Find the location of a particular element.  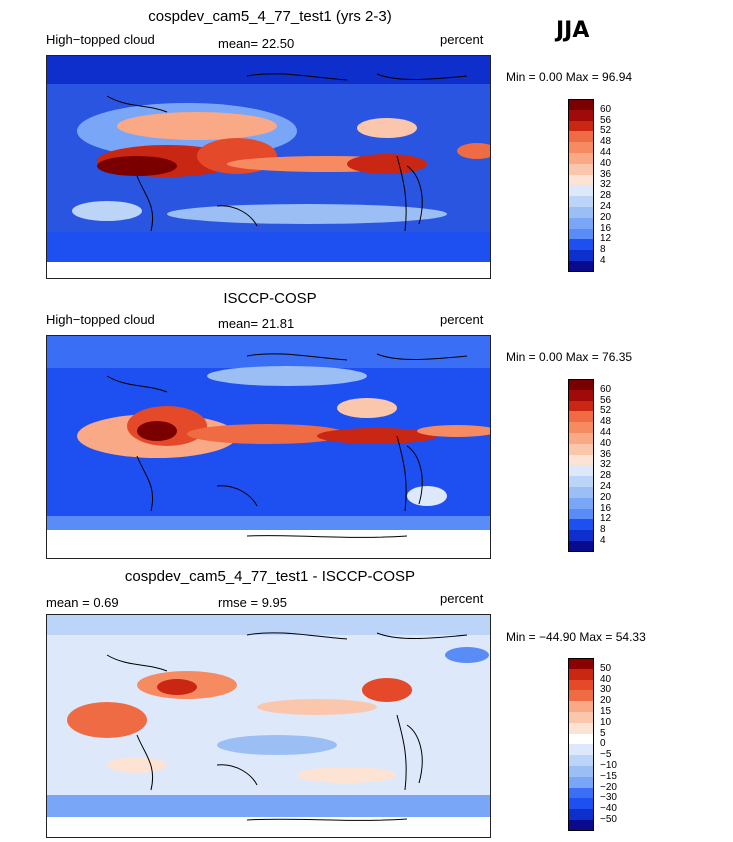

colorbar-tick-label: 5 is located at coordinates (603, 733).